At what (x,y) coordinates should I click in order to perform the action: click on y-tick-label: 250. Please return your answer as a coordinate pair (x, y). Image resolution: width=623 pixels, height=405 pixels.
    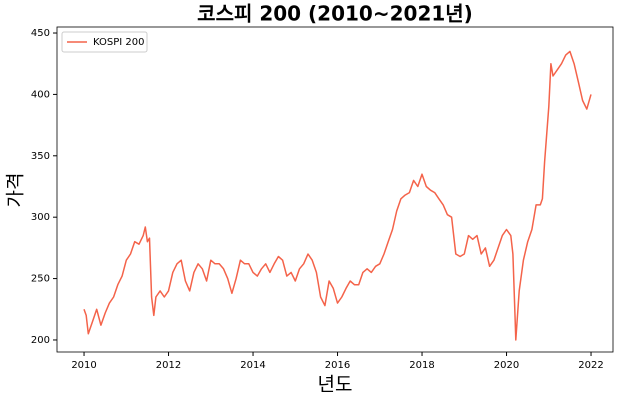
    Looking at the image, I should click on (40, 279).